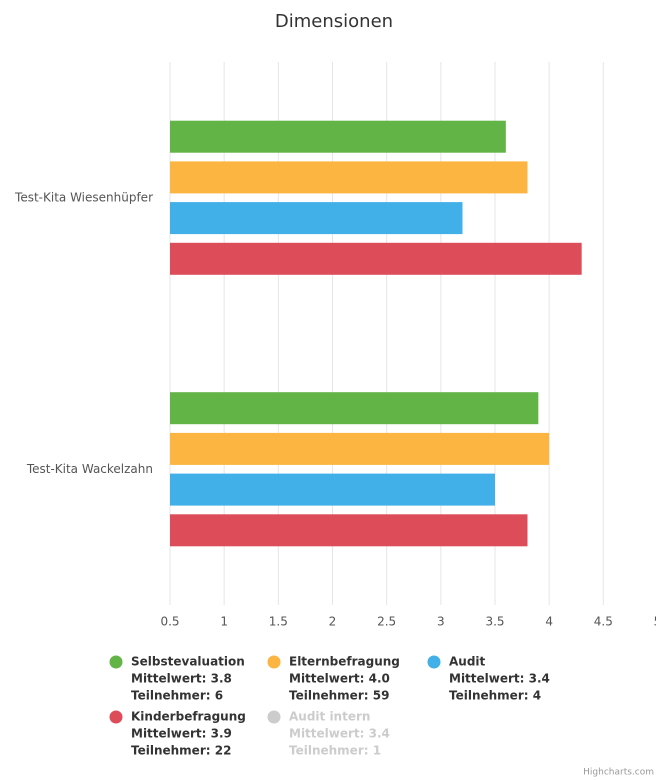  What do you see at coordinates (386, 622) in the screenshot?
I see `x-tick-label: 2.5` at bounding box center [386, 622].